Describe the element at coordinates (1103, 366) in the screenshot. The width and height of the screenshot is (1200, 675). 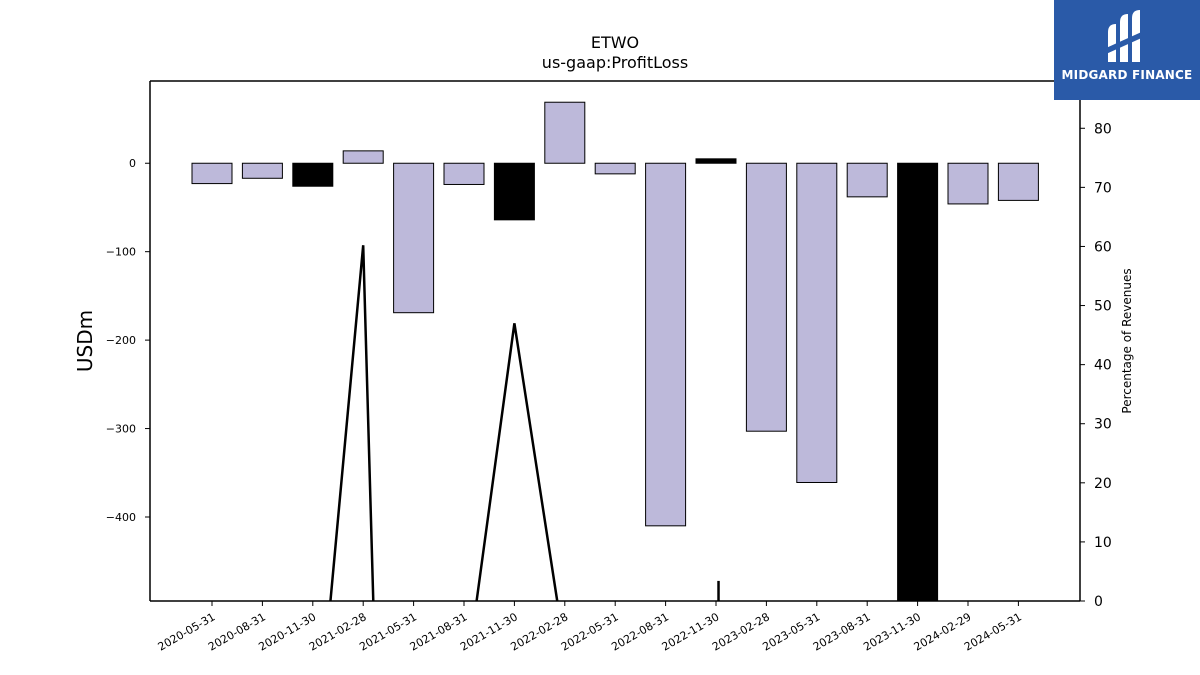
I see `y2-tick-label: 40` at that location.